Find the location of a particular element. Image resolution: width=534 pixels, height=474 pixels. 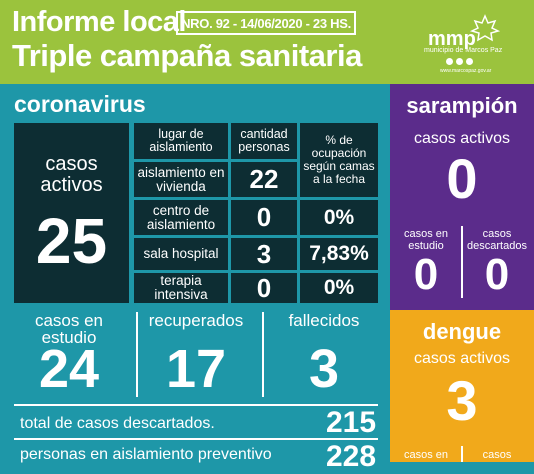

table-row-pct: 7,83% is located at coordinates (339, 254).